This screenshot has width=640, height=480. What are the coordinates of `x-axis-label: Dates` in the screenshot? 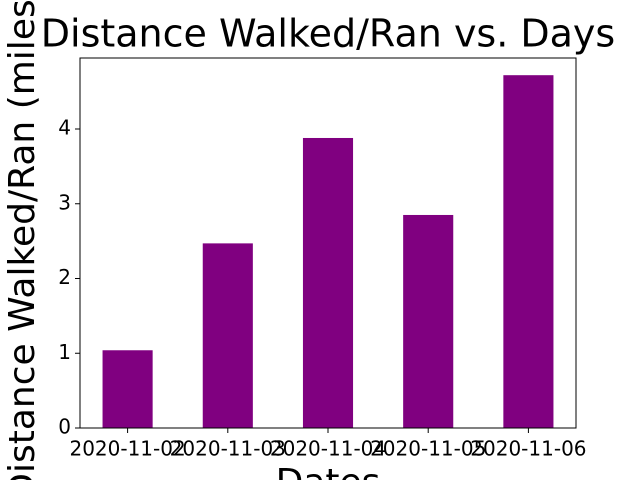 It's located at (328, 471).